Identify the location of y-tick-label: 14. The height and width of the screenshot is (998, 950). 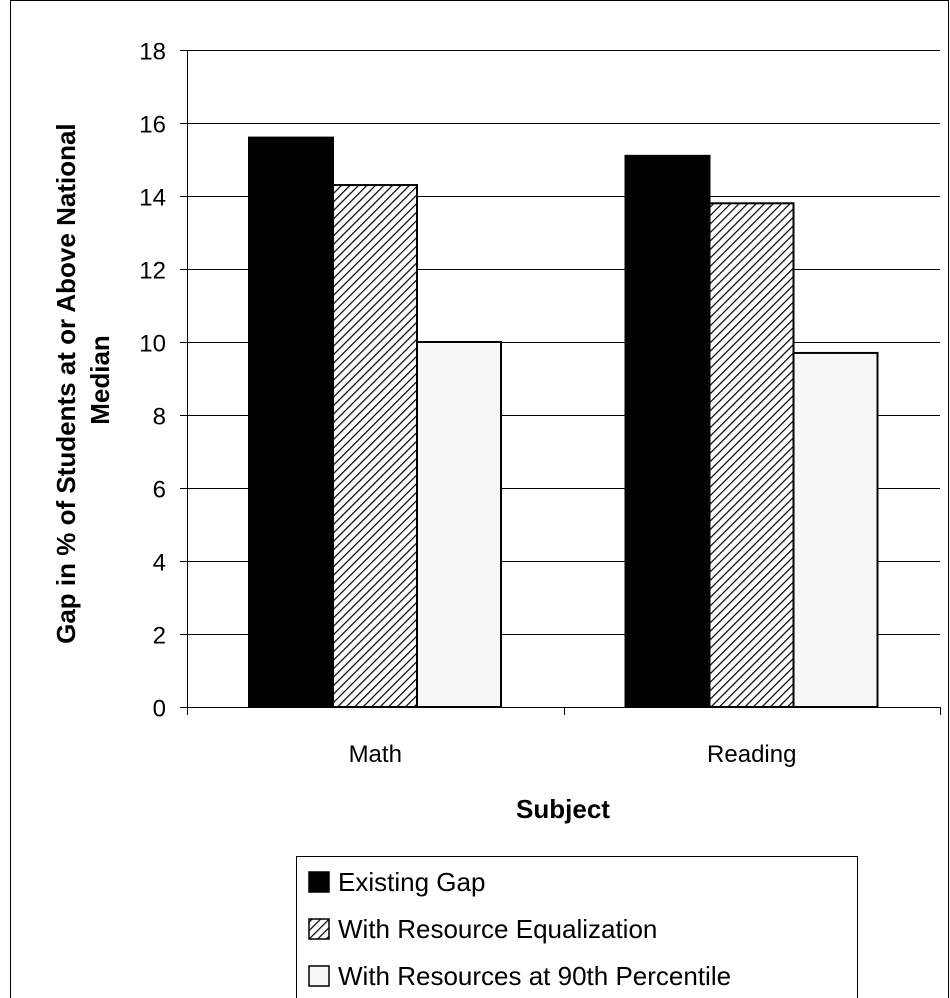
(152, 198).